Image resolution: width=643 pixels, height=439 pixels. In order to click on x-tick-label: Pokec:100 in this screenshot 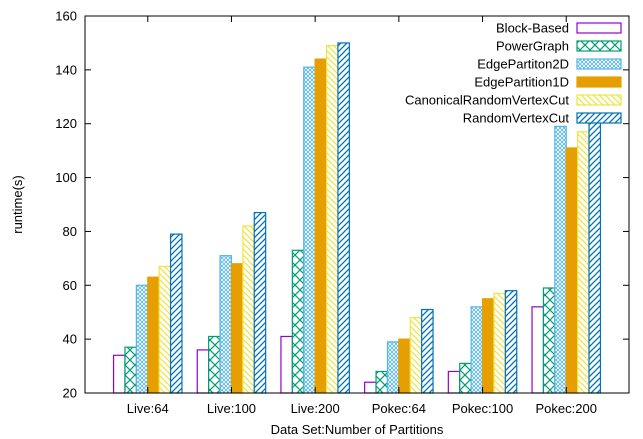, I will do `click(482, 408)`.